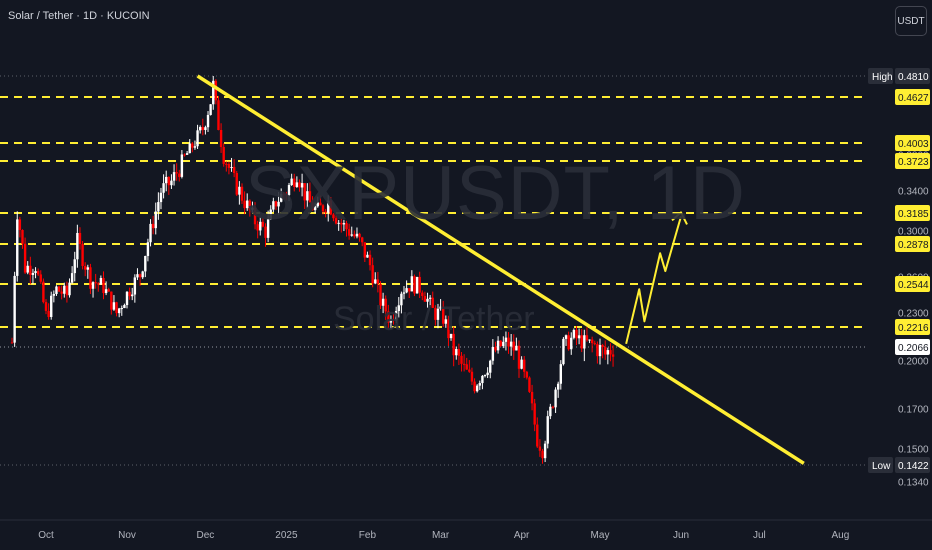  What do you see at coordinates (913, 192) in the screenshot?
I see `price-tick-label: 0.3400` at bounding box center [913, 192].